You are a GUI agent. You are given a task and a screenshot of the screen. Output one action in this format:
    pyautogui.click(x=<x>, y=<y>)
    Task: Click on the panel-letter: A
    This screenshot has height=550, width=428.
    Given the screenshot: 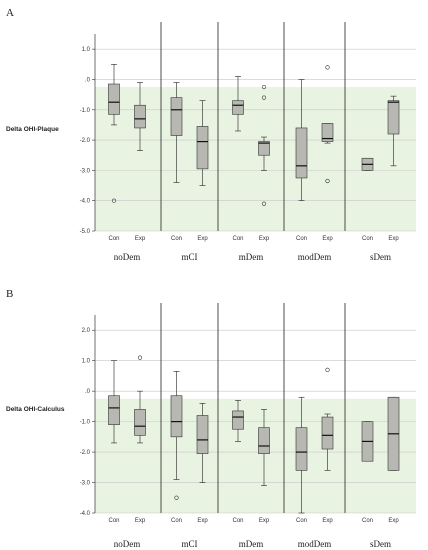 What is the action you would take?
    pyautogui.click(x=10, y=13)
    